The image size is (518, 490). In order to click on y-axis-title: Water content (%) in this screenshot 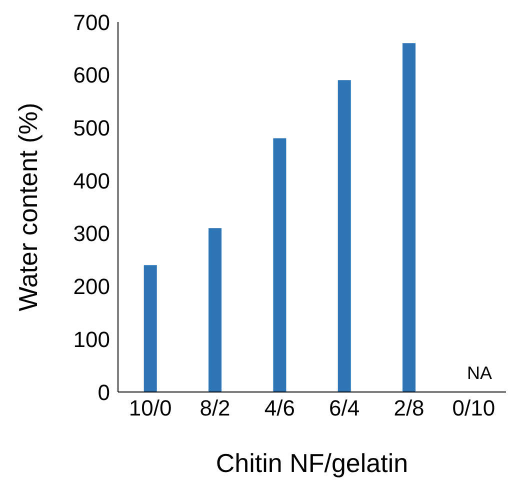, I will do `click(28, 207)`.